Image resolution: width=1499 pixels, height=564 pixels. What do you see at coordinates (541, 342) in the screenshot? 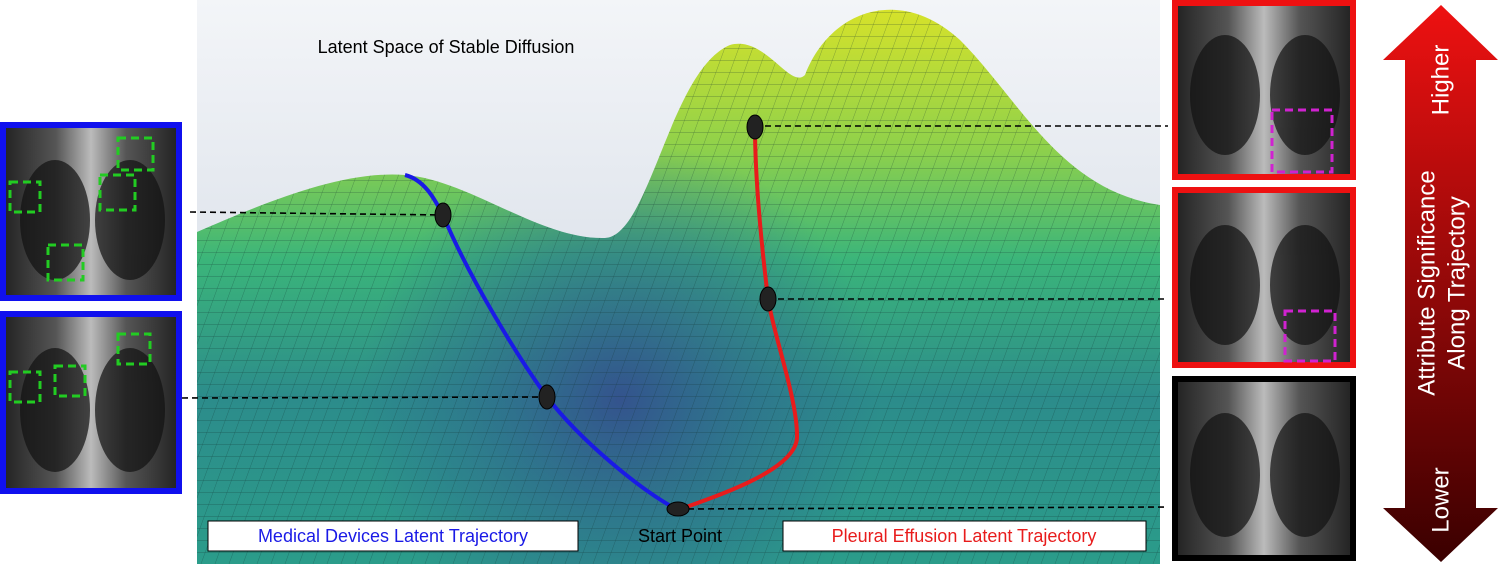
I see `blue-trajectory` at bounding box center [541, 342].